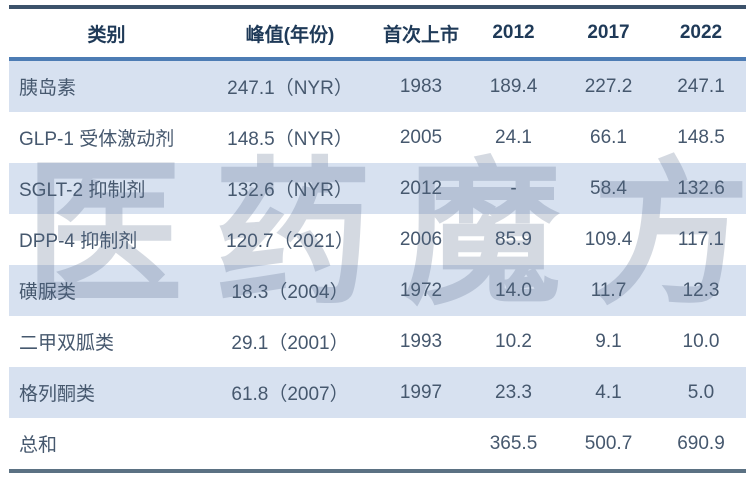  I want to click on cell-value: 11.7, so click(608, 290).